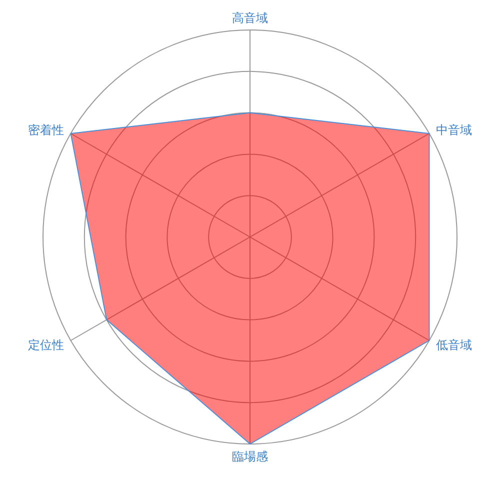  Describe the element at coordinates (250, 457) in the screenshot. I see `spoke-label: 臨場感` at that location.